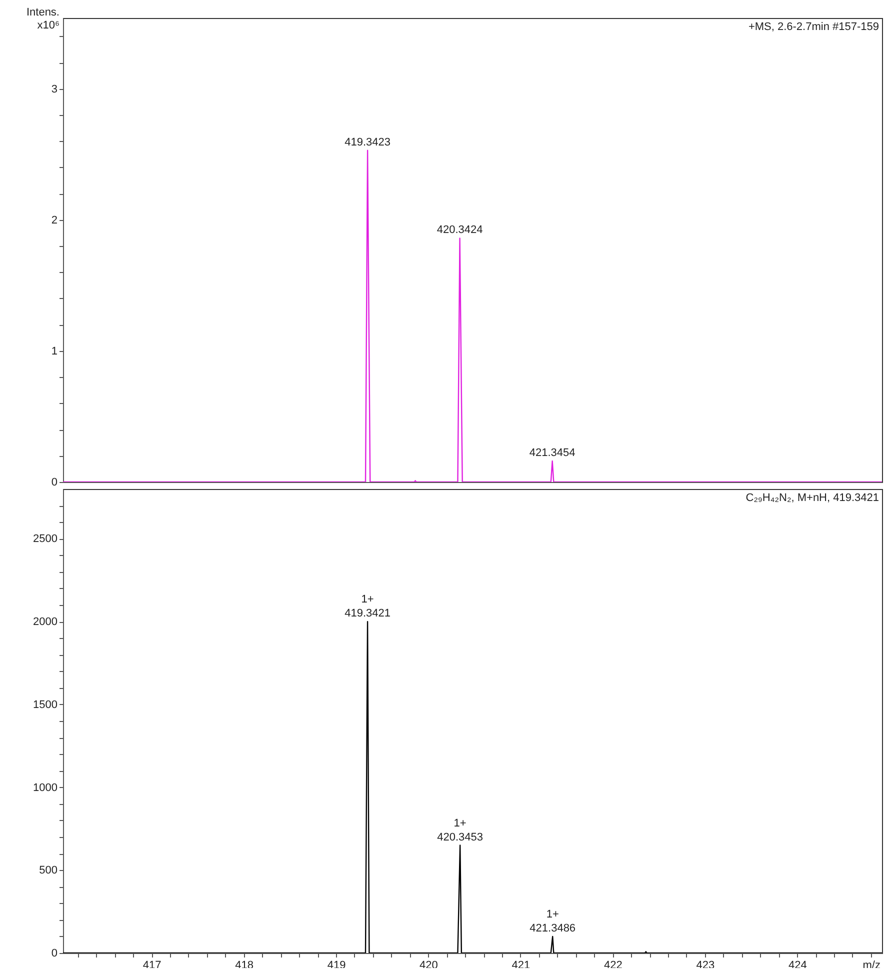 The height and width of the screenshot is (970, 886). What do you see at coordinates (54, 351) in the screenshot?
I see `y-tick-label: 1` at bounding box center [54, 351].